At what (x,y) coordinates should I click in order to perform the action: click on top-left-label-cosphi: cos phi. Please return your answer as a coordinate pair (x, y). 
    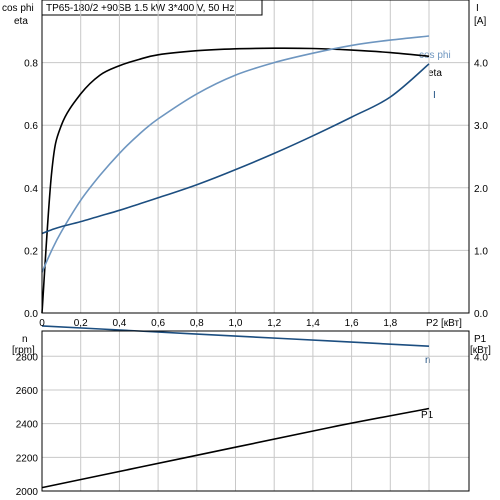
    Looking at the image, I should click on (18, 8).